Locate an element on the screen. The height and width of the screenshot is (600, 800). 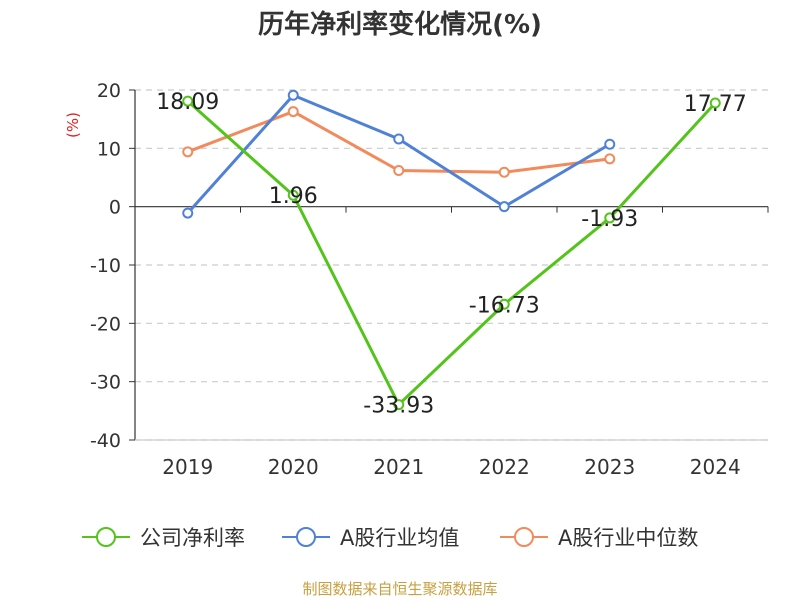
y-tick-label: -30 is located at coordinates (105, 383).